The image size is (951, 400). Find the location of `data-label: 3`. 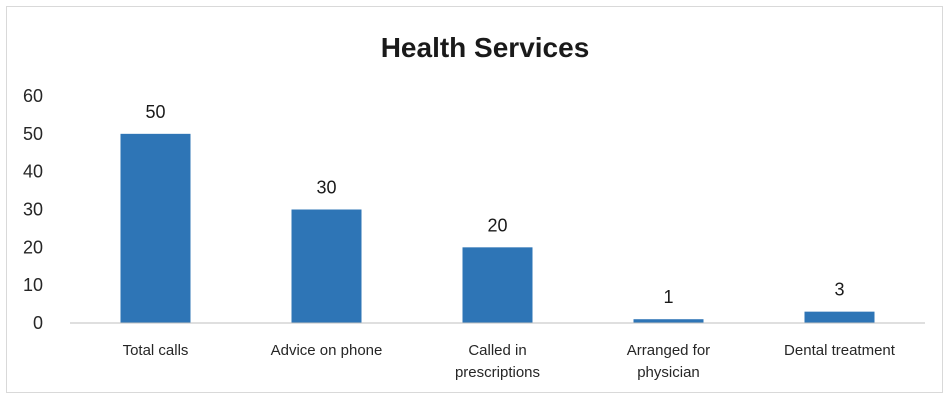

data-label: 3 is located at coordinates (839, 290).